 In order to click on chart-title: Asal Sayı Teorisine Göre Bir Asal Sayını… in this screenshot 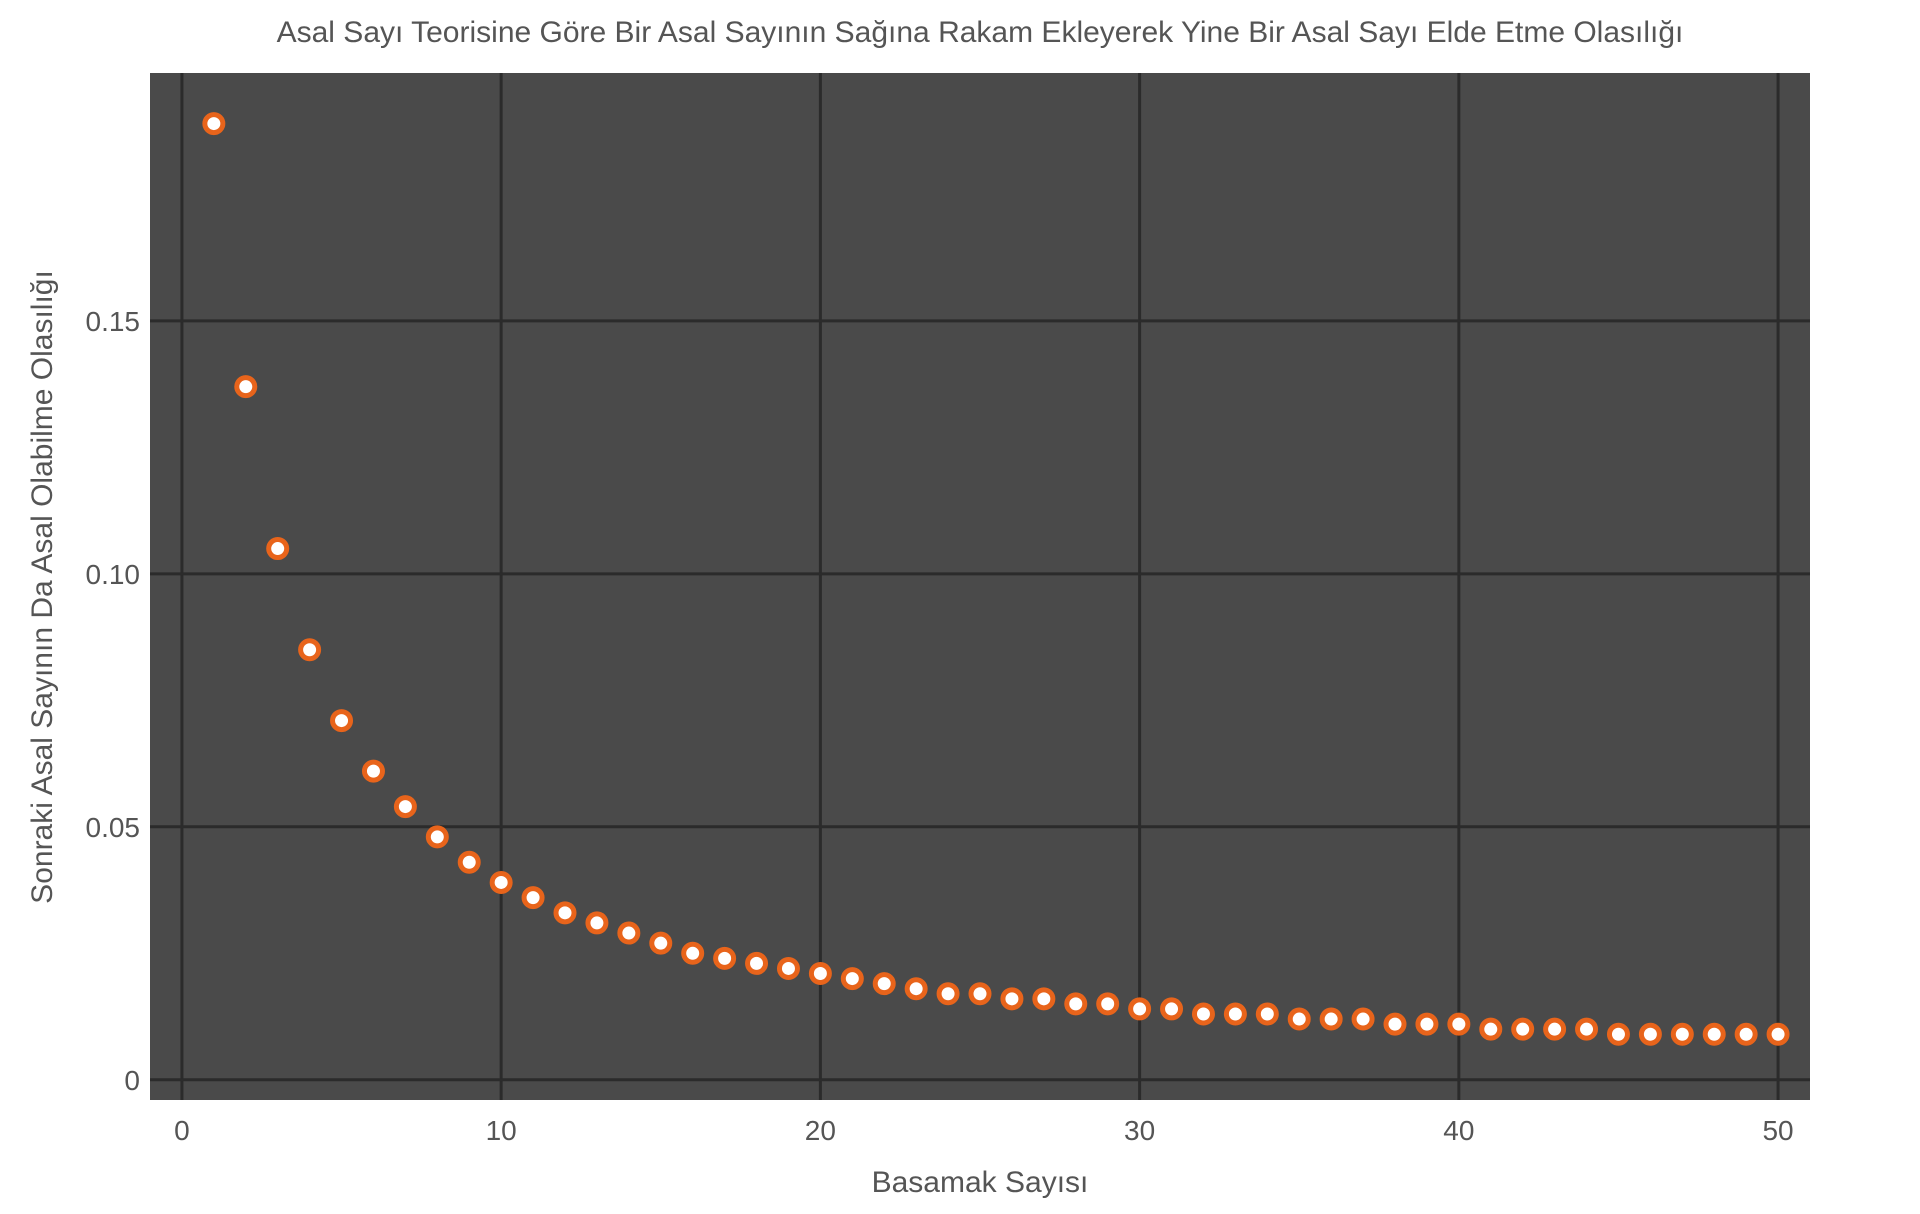, I will do `click(980, 32)`.